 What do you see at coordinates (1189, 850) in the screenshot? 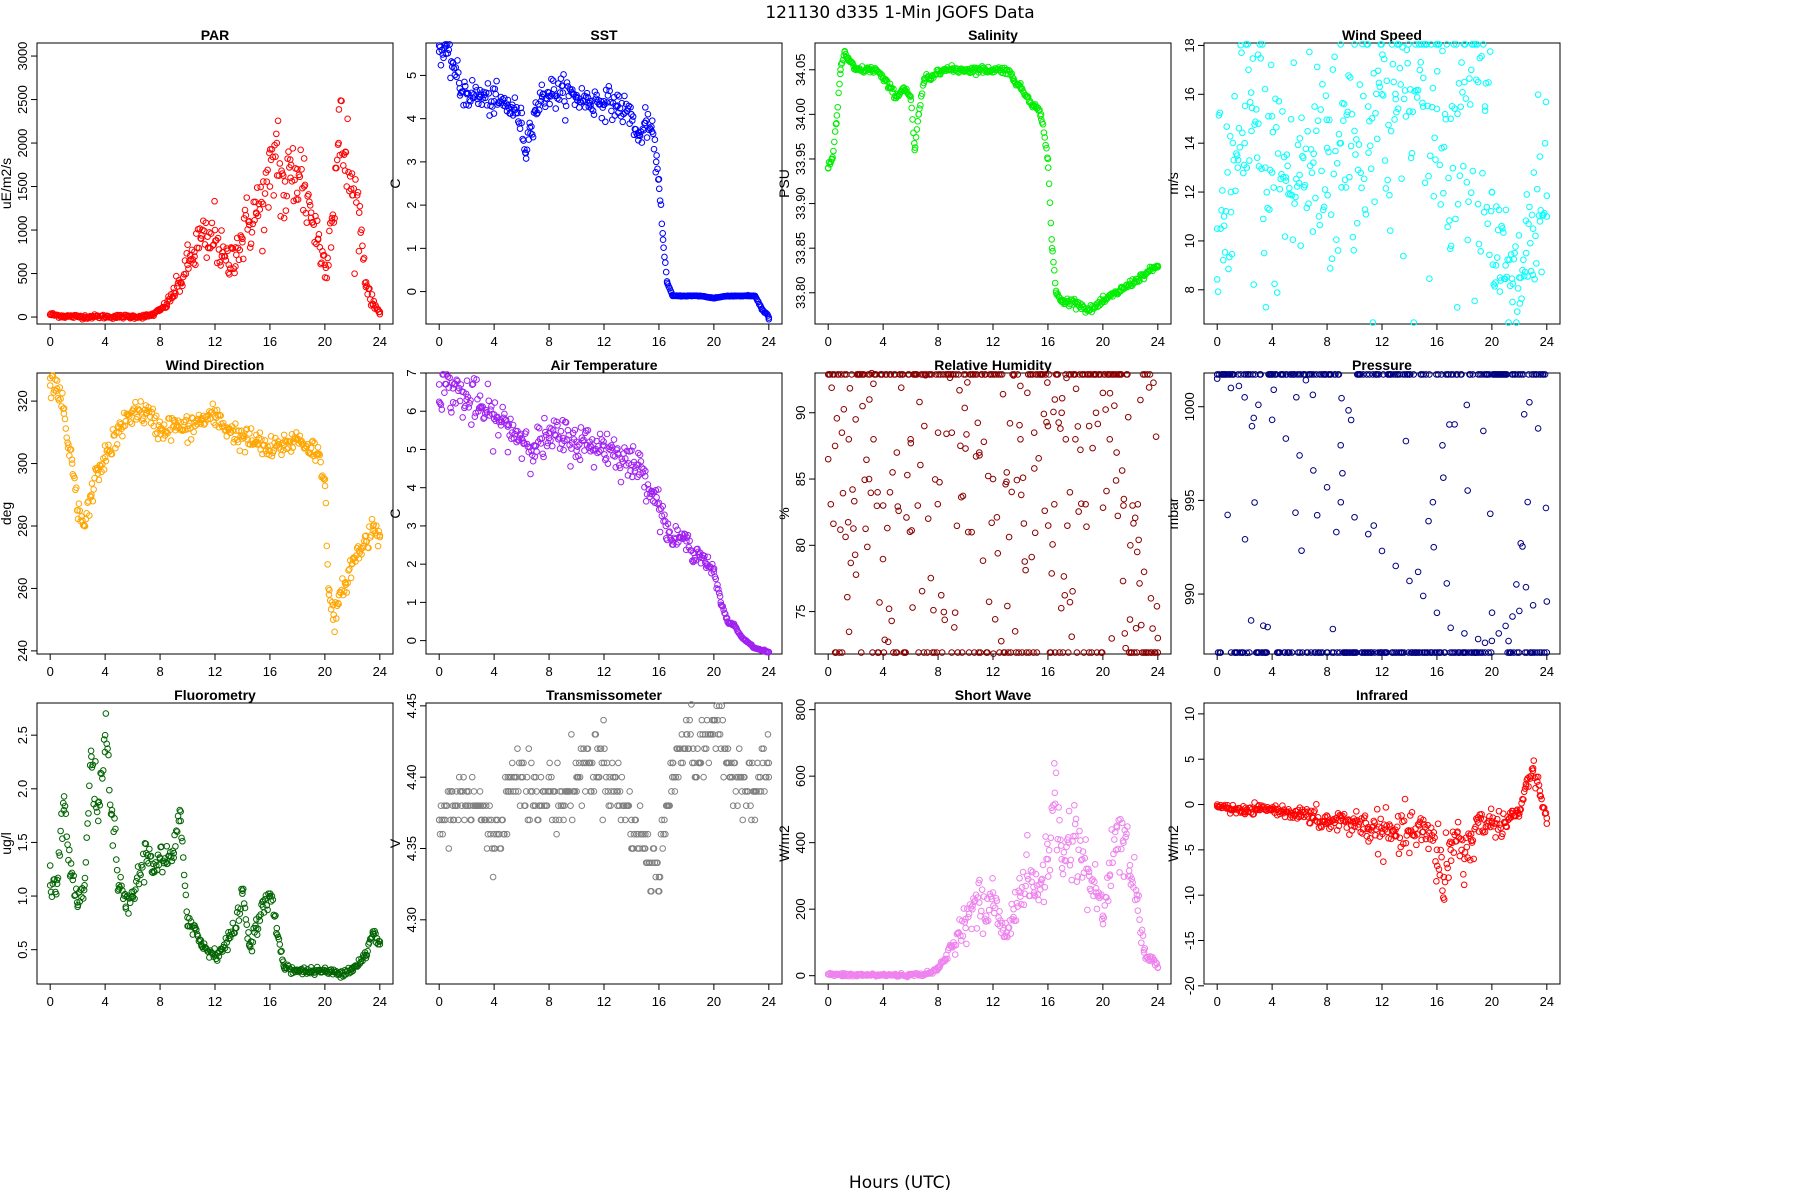
I see `y-tick-label: -5` at bounding box center [1189, 850].